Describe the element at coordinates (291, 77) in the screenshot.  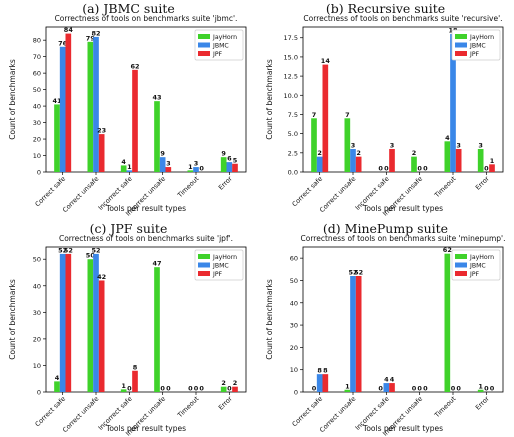
I see `y-tick-label: 12.5` at that location.